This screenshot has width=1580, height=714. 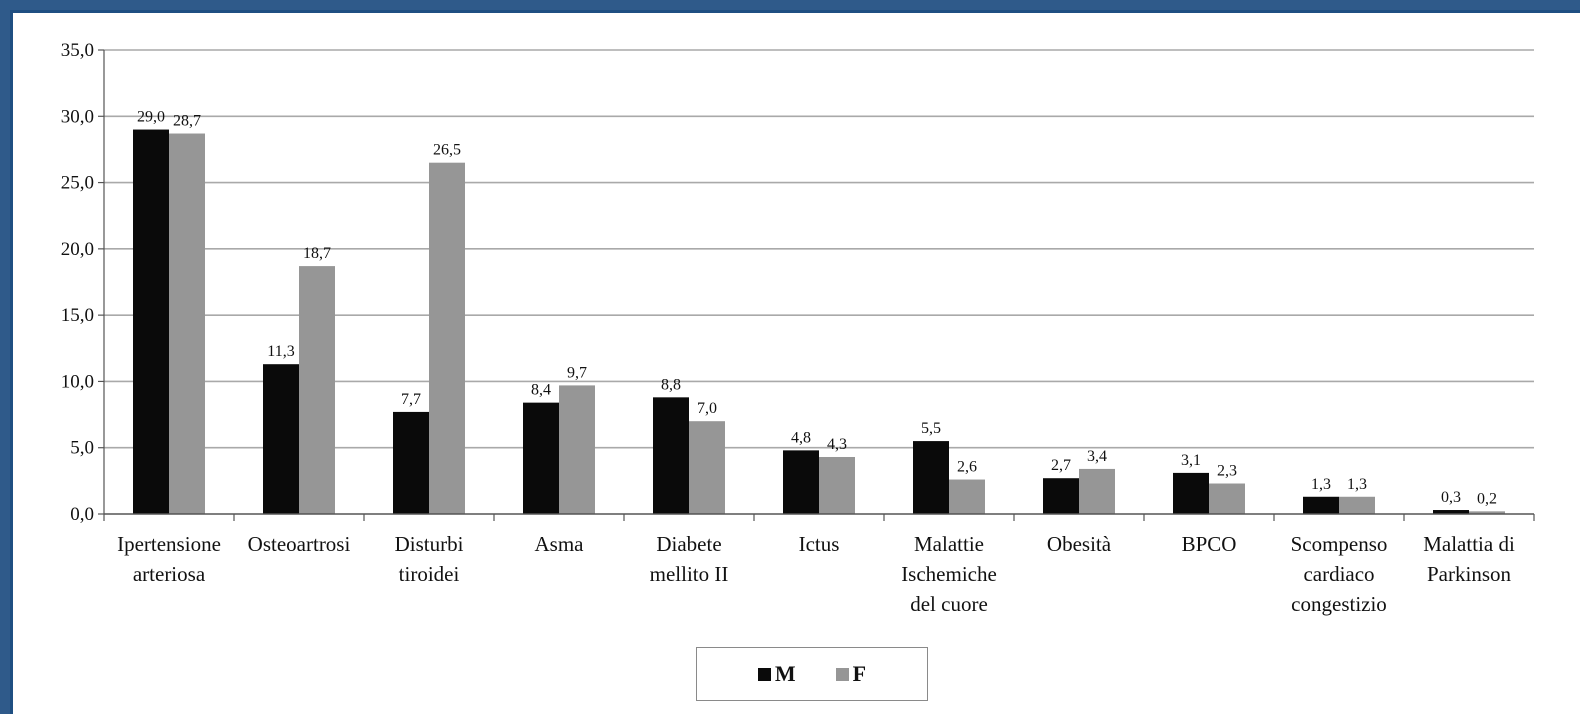 I want to click on category-label: Disturbi tiroidei, so click(x=429, y=559).